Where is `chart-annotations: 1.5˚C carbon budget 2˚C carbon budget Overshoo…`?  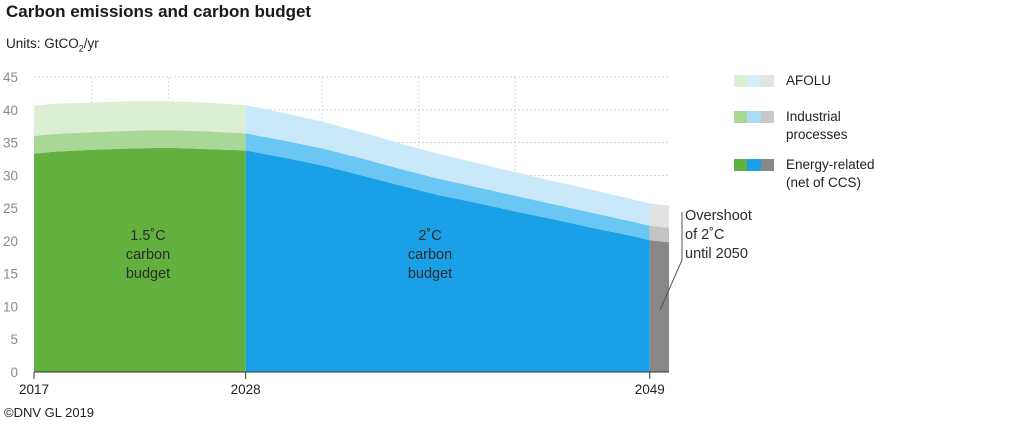 chart-annotations: 1.5˚C carbon budget 2˚C carbon budget Overshoo… is located at coordinates (439, 259).